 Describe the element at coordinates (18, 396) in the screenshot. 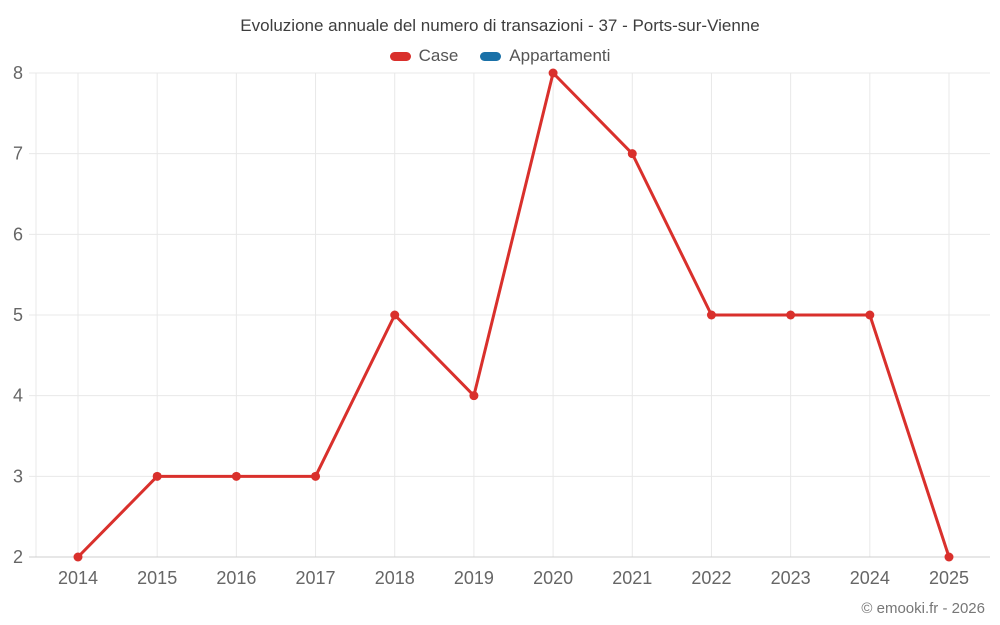

I see `svg-text: 4` at that location.